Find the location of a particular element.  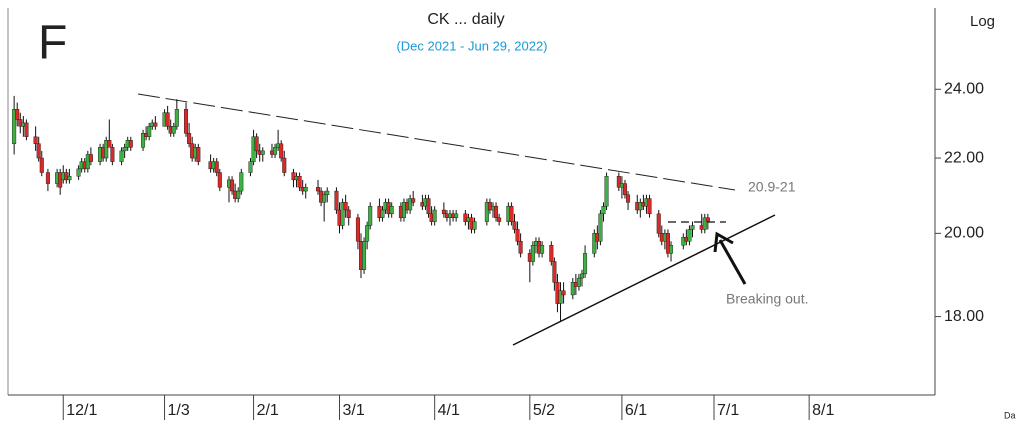

x-tick-label: 2/1 is located at coordinates (268, 410).